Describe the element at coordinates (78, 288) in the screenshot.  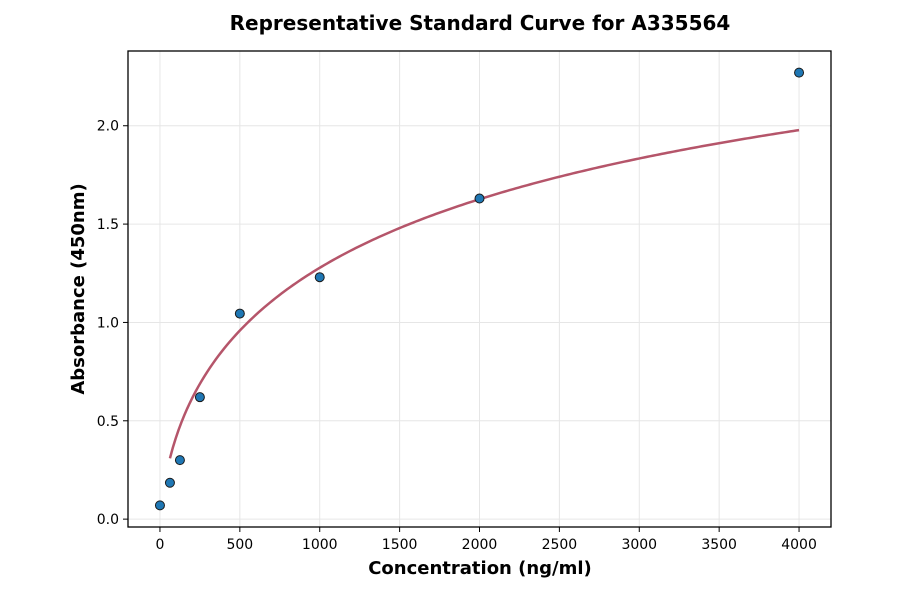
I see `y-axis-label: Absorbance (450nm)` at that location.